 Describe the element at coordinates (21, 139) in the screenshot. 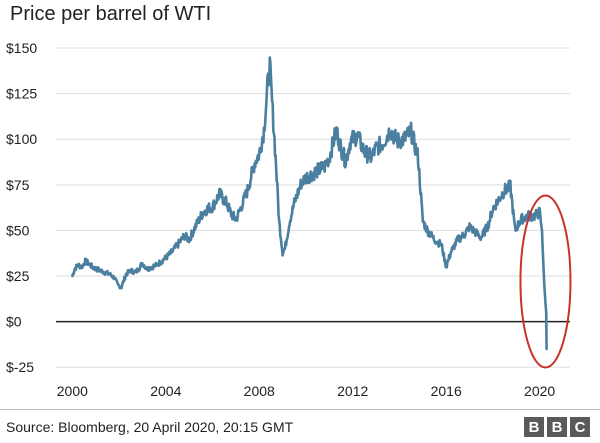

I see `y-tick-label: $100` at that location.